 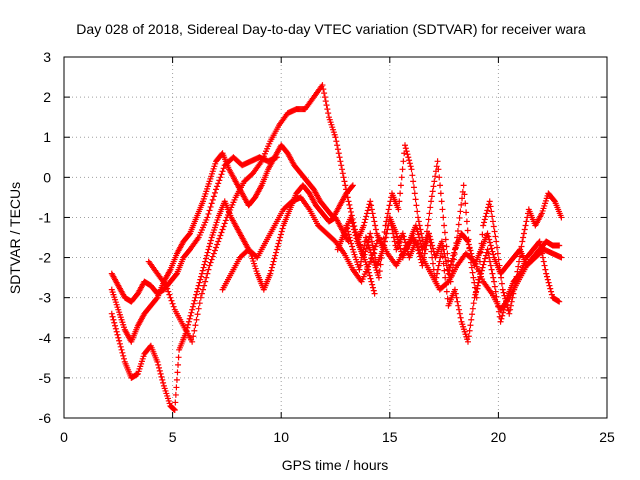 What do you see at coordinates (45, 298) in the screenshot?
I see `y-tick-label: -3` at bounding box center [45, 298].